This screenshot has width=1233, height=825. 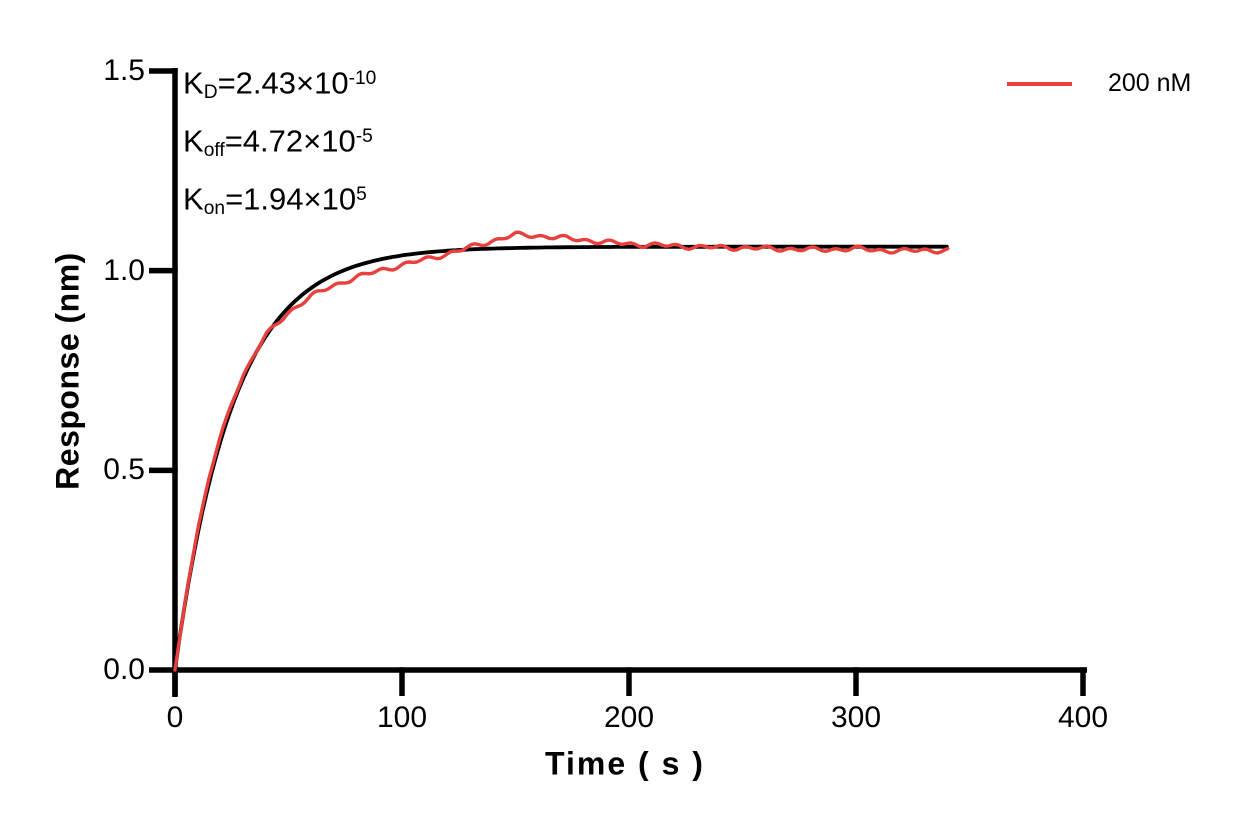 What do you see at coordinates (67, 371) in the screenshot?
I see `y-axis-title: Response (nm)` at bounding box center [67, 371].